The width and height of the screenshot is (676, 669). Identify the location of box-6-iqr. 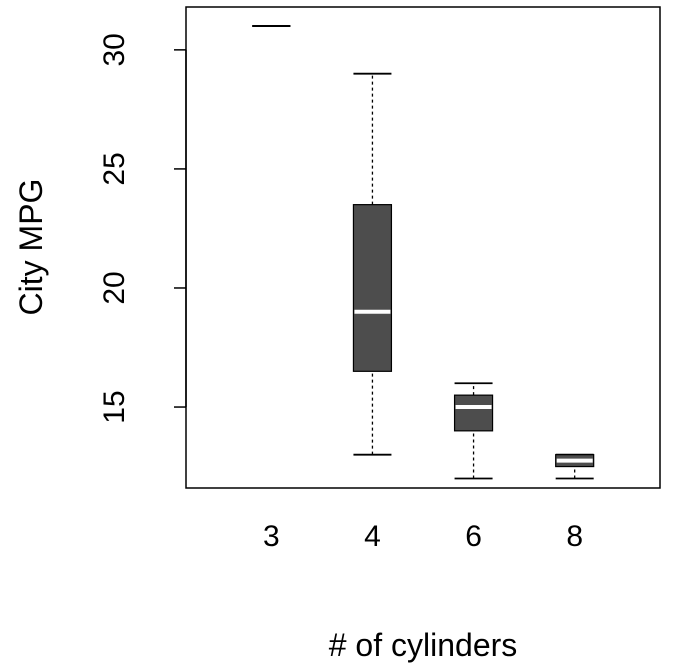
(473, 413).